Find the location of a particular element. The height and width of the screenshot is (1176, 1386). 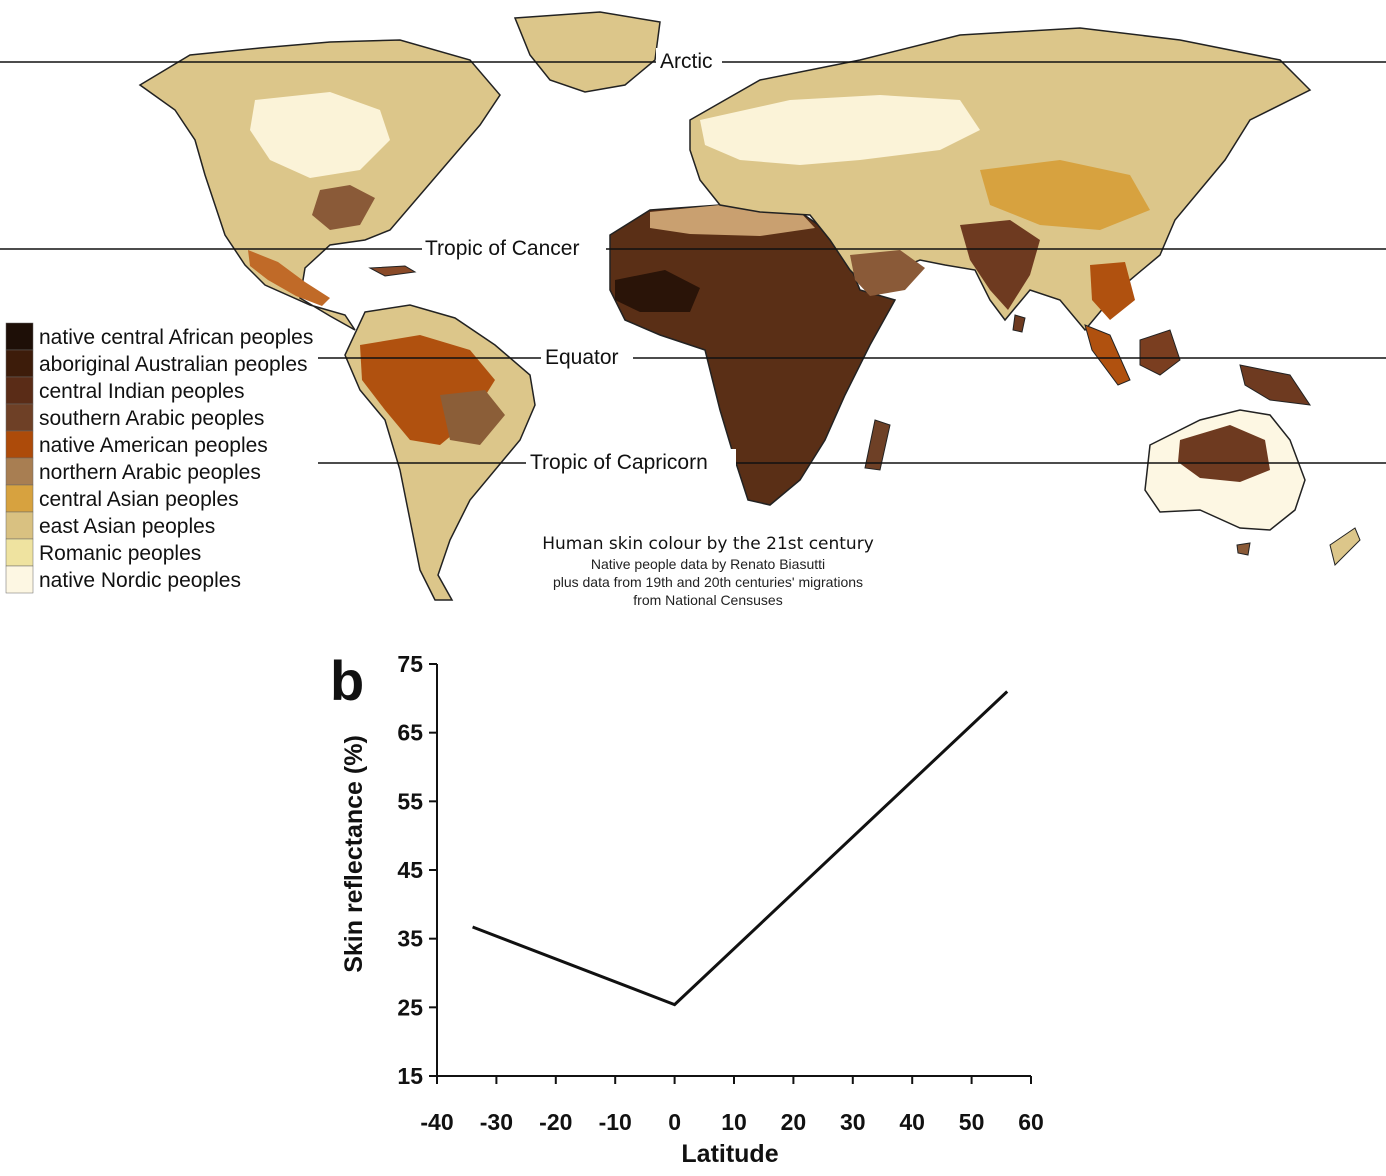

caption-line-3: from National Censuses is located at coordinates (707, 600).